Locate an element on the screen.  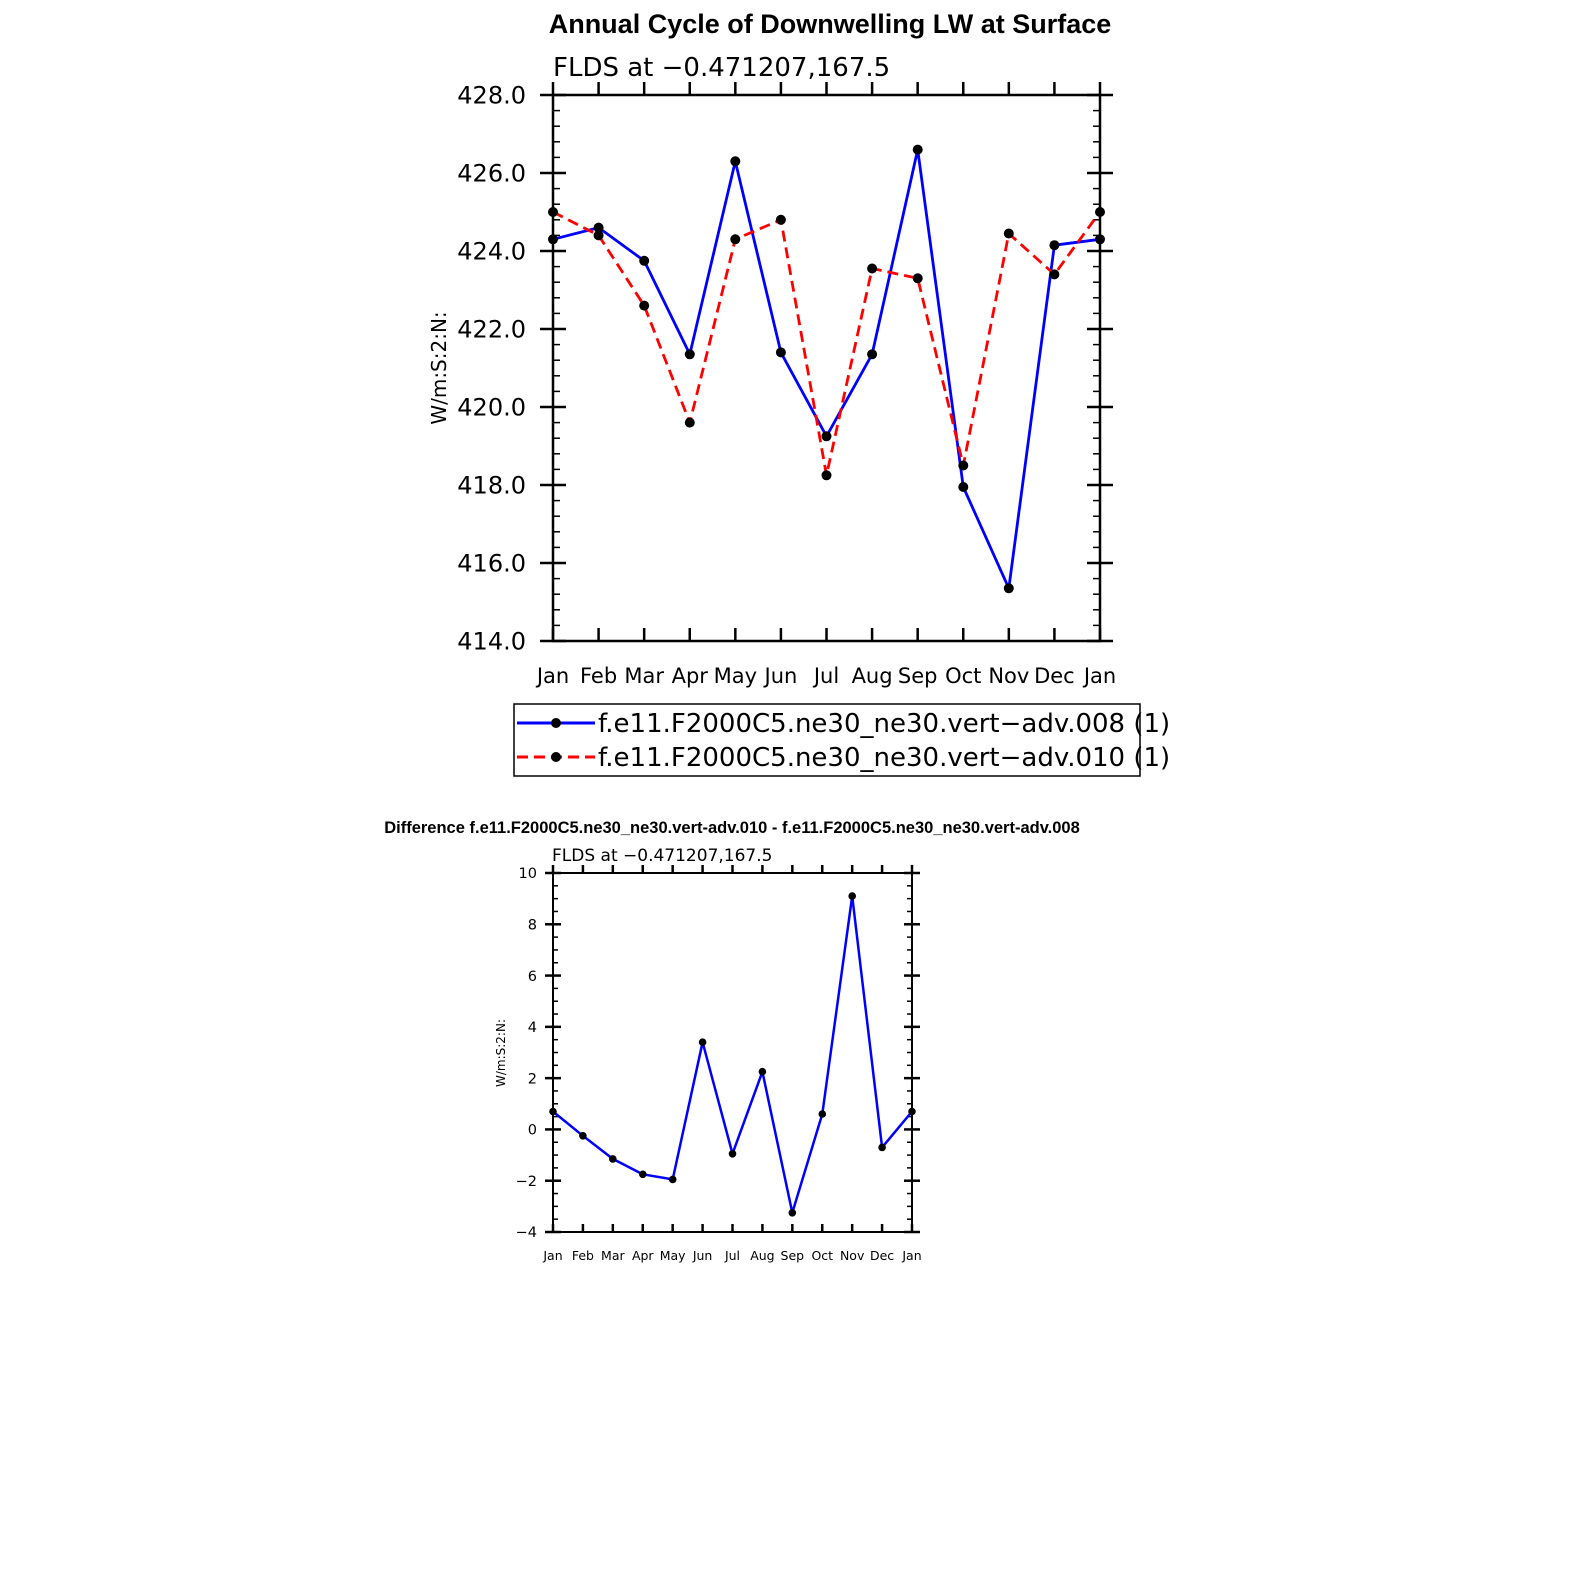
y-tick-label: 4 is located at coordinates (532, 1028).